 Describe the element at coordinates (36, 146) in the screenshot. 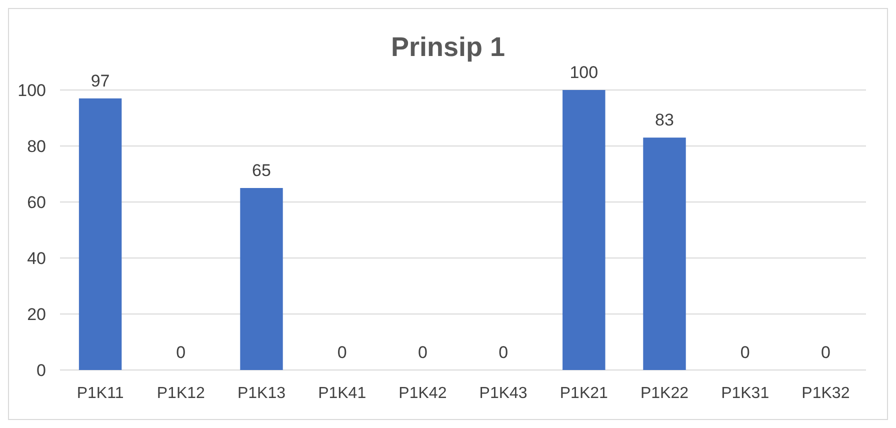

I see `y-tick-label: 80` at that location.